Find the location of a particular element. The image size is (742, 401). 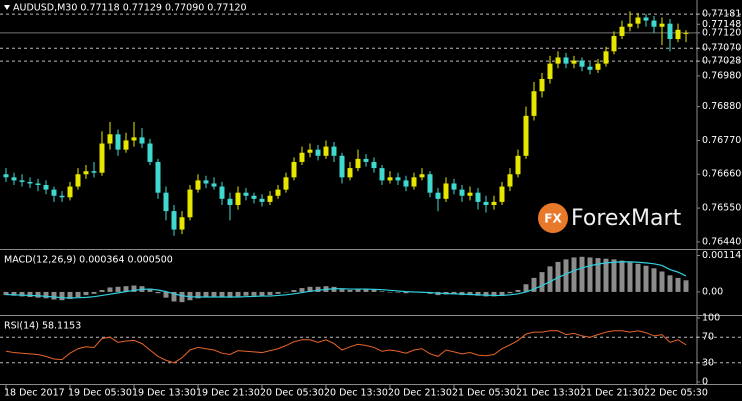

y-tick-label: 0 is located at coordinates (705, 382).